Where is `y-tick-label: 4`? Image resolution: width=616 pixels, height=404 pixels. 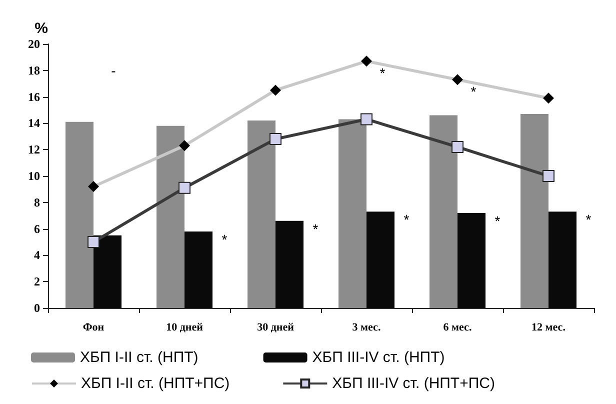
y-tick-label: 4 is located at coordinates (37, 255).